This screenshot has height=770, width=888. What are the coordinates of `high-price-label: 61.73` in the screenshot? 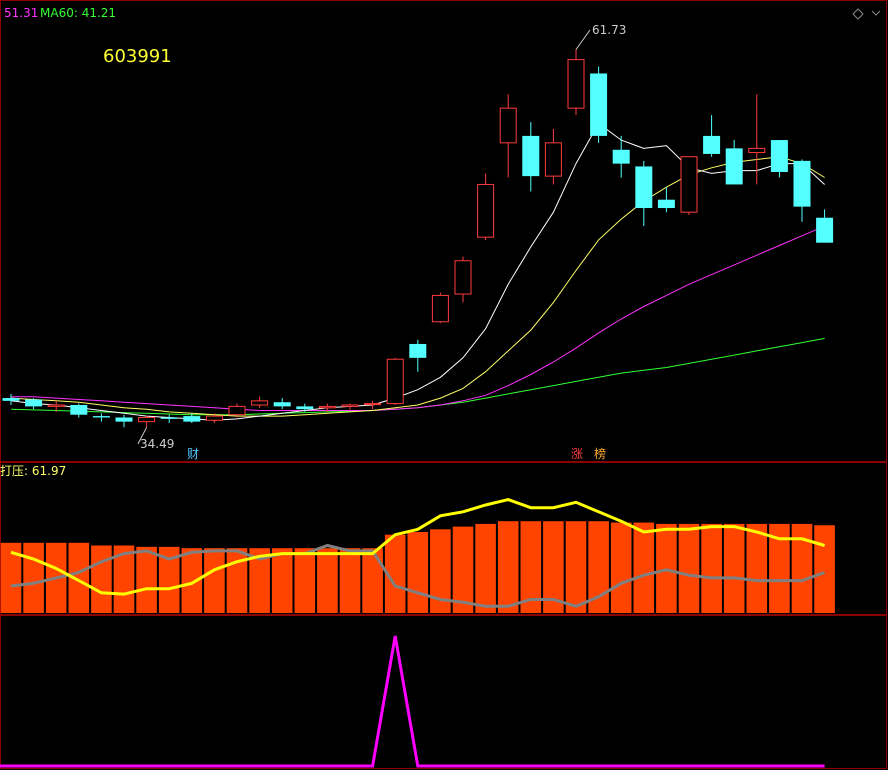 It's located at (609, 30).